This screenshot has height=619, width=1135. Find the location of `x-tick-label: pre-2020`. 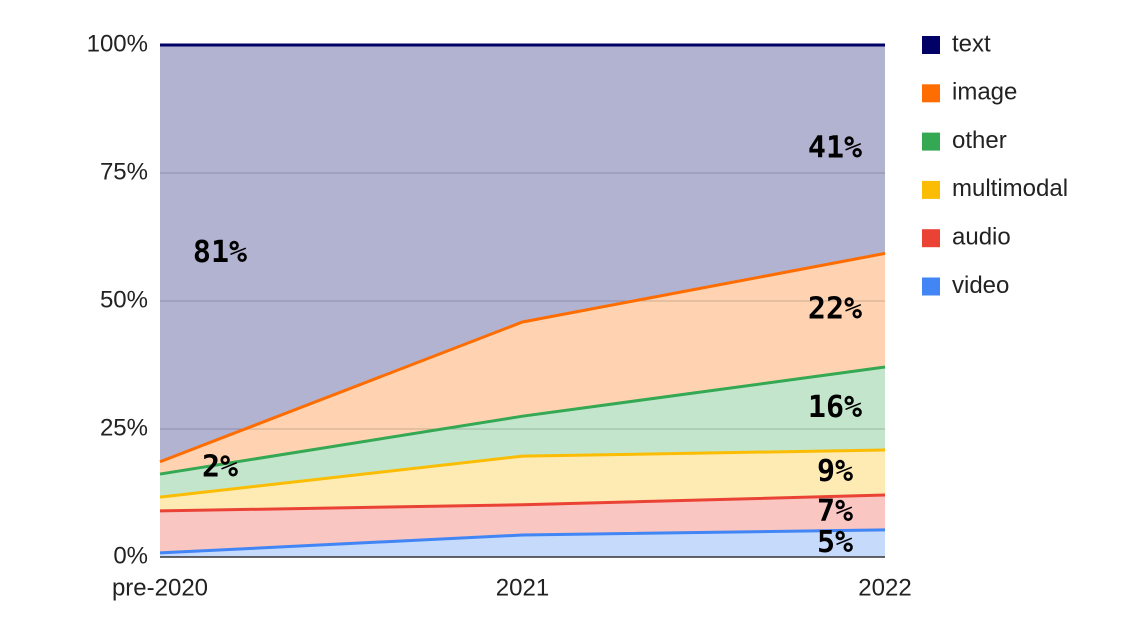

x-tick-label: pre-2020 is located at coordinates (160, 587).